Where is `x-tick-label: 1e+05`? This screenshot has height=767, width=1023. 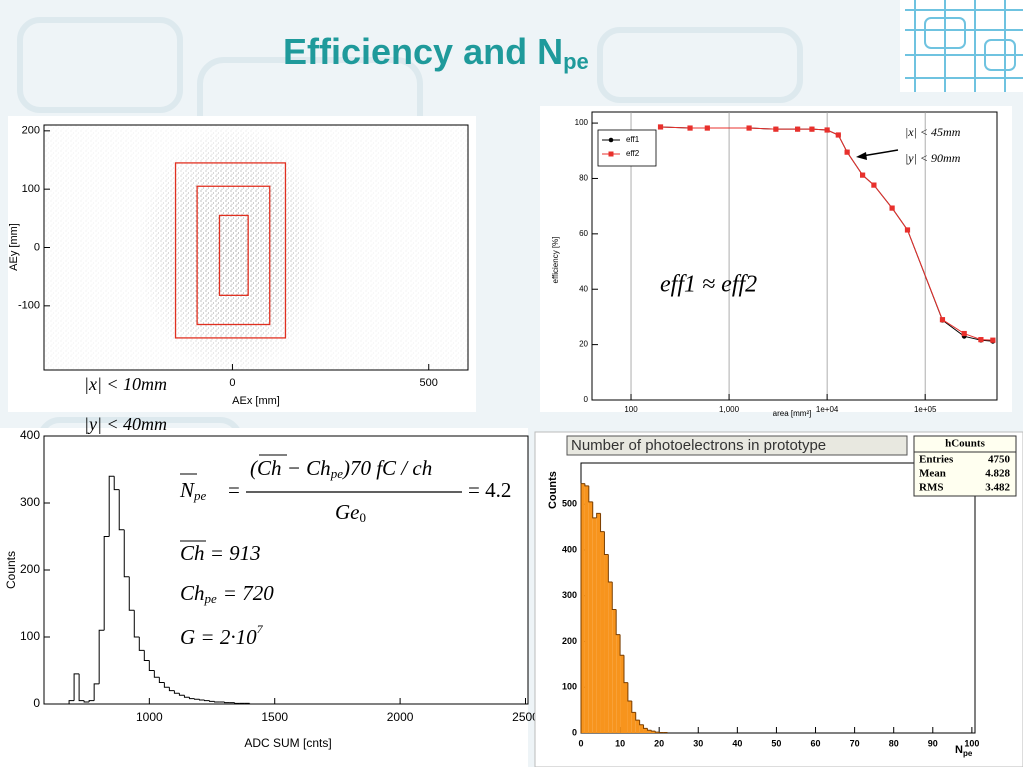
x-tick-label: 1e+05 is located at coordinates (925, 409).